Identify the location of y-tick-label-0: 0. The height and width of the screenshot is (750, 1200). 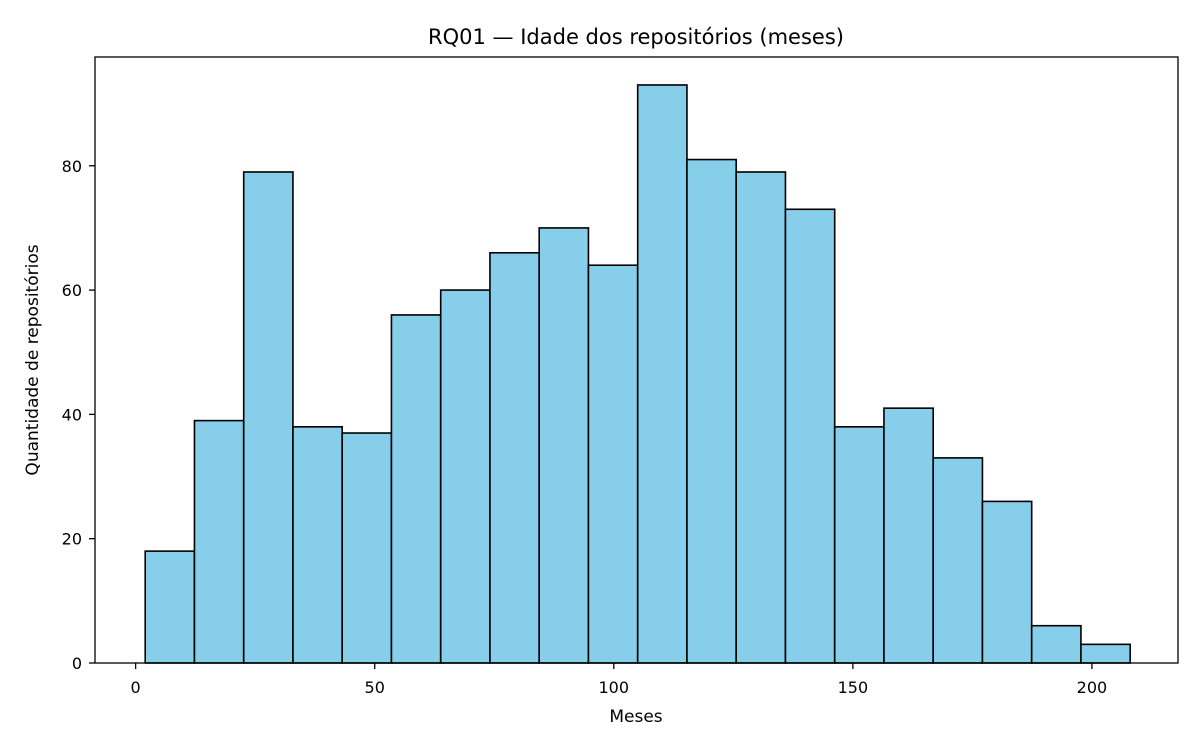
(77, 663).